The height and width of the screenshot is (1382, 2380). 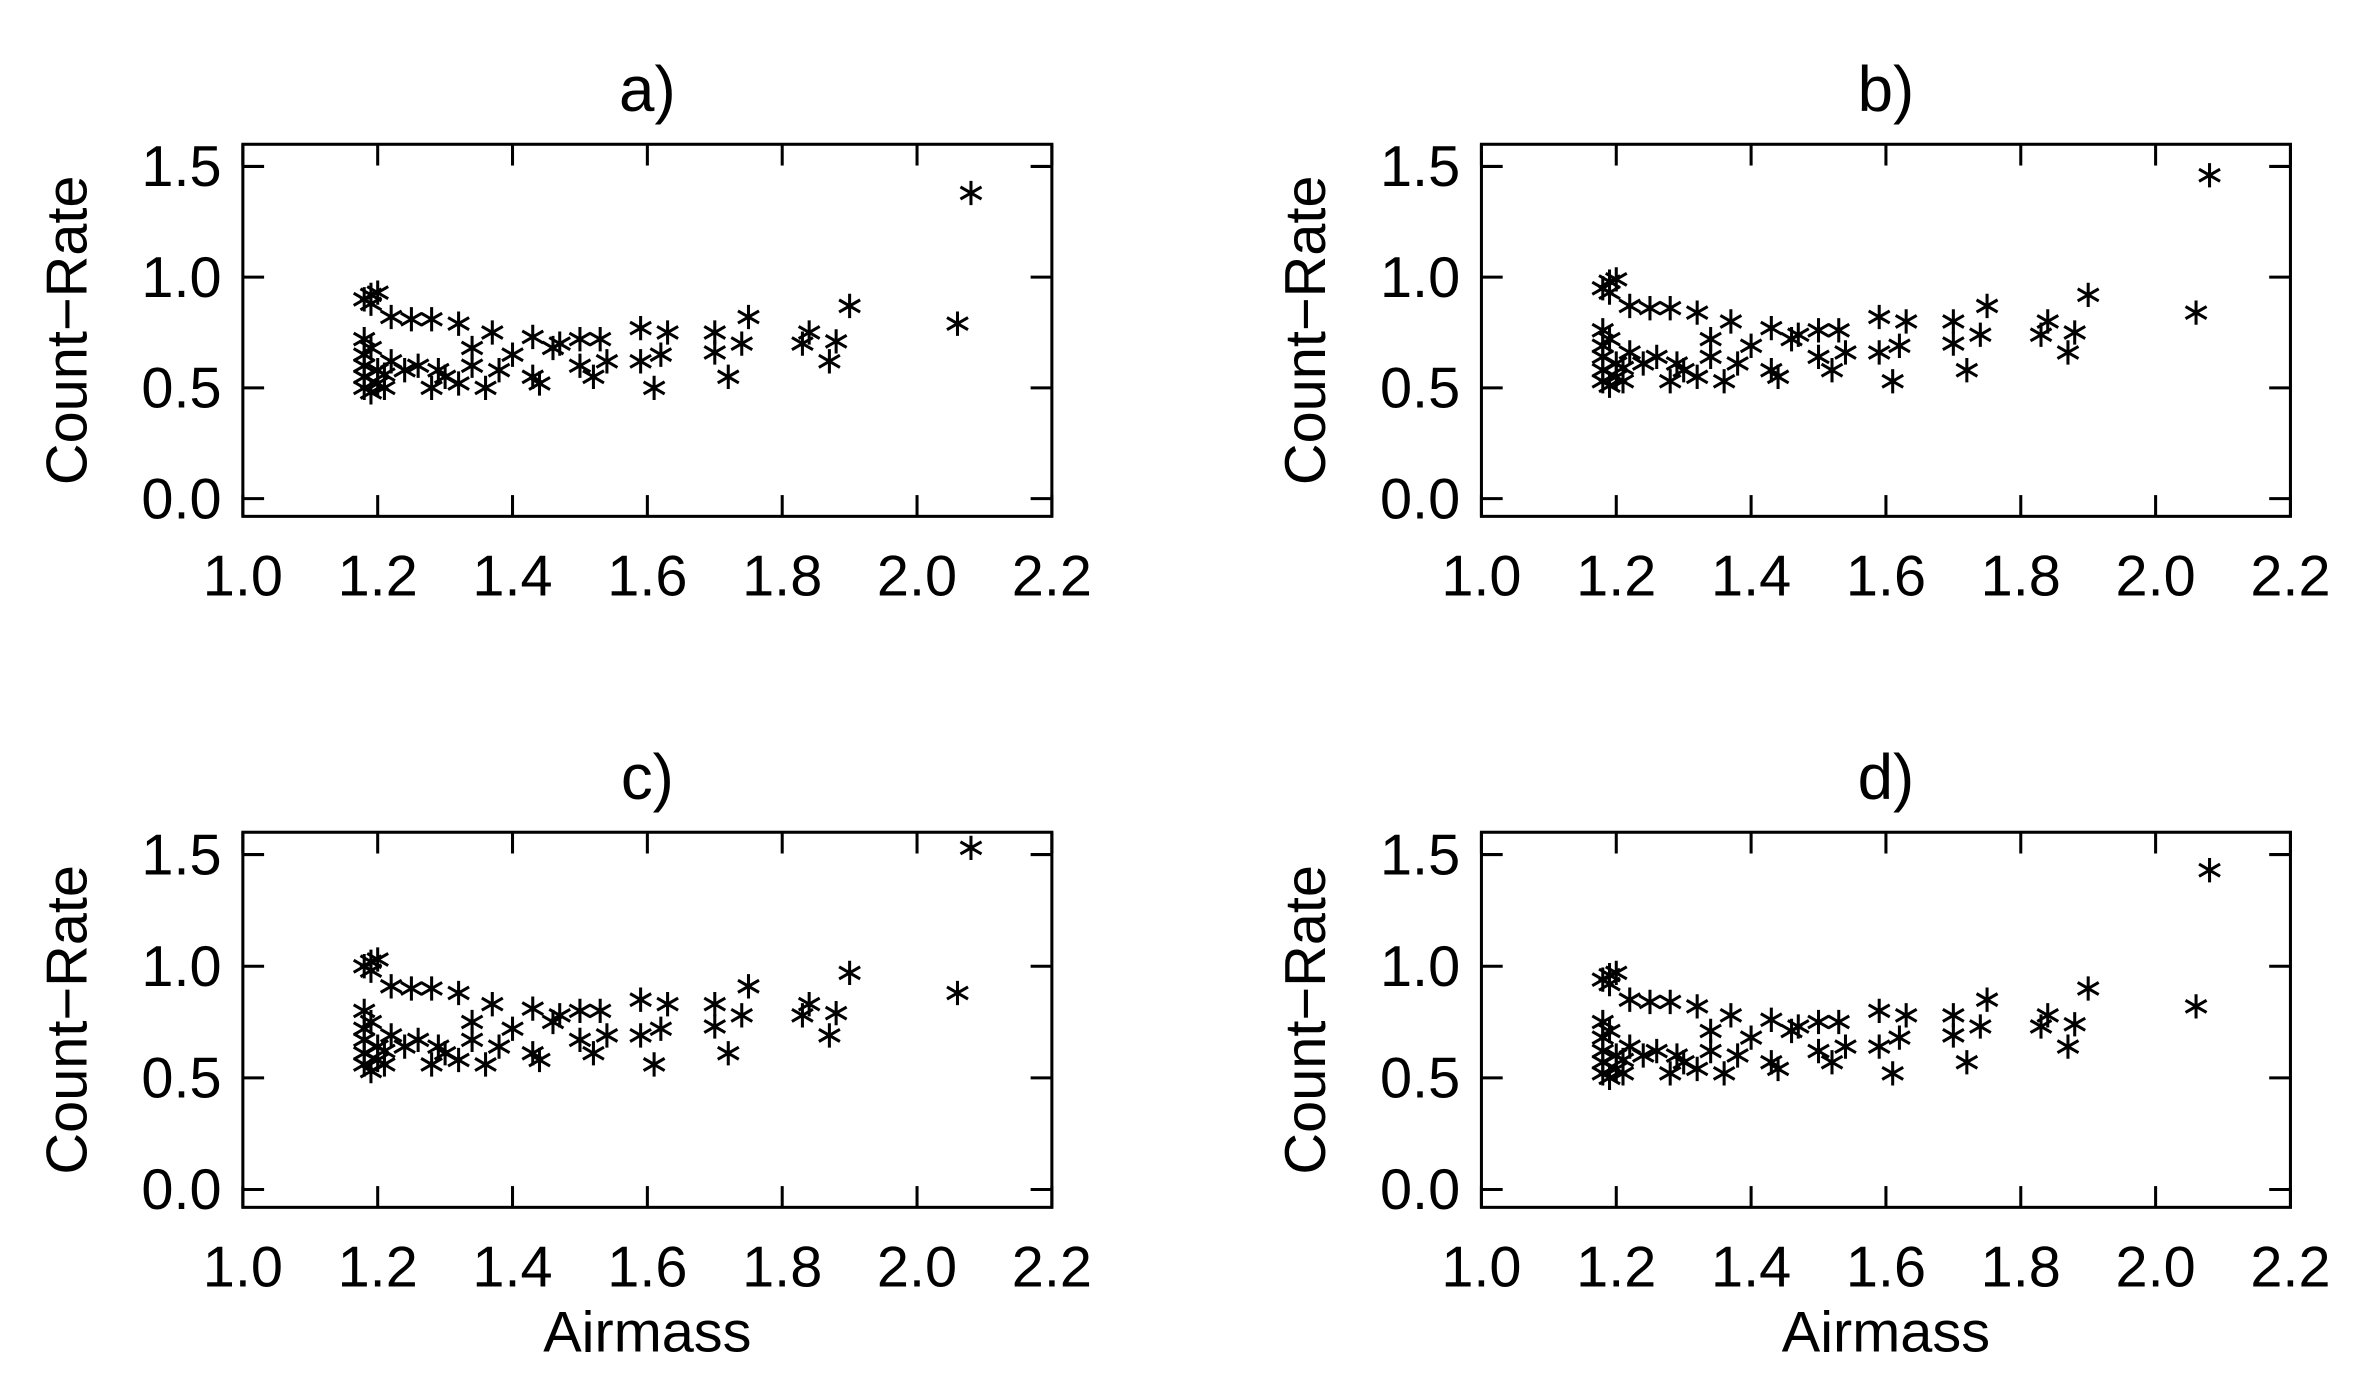 What do you see at coordinates (512, 1267) in the screenshot?
I see `x-tick-label: 1.4` at bounding box center [512, 1267].